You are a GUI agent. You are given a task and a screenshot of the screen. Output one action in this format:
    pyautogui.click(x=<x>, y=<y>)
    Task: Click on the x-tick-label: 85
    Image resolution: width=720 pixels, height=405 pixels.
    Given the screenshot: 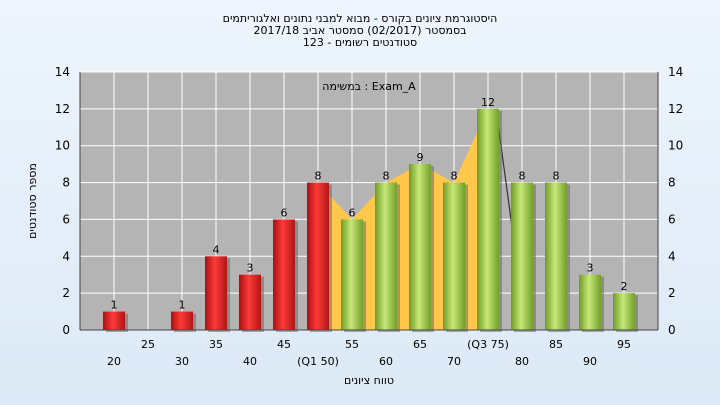 What is the action you would take?
    pyautogui.click(x=556, y=344)
    